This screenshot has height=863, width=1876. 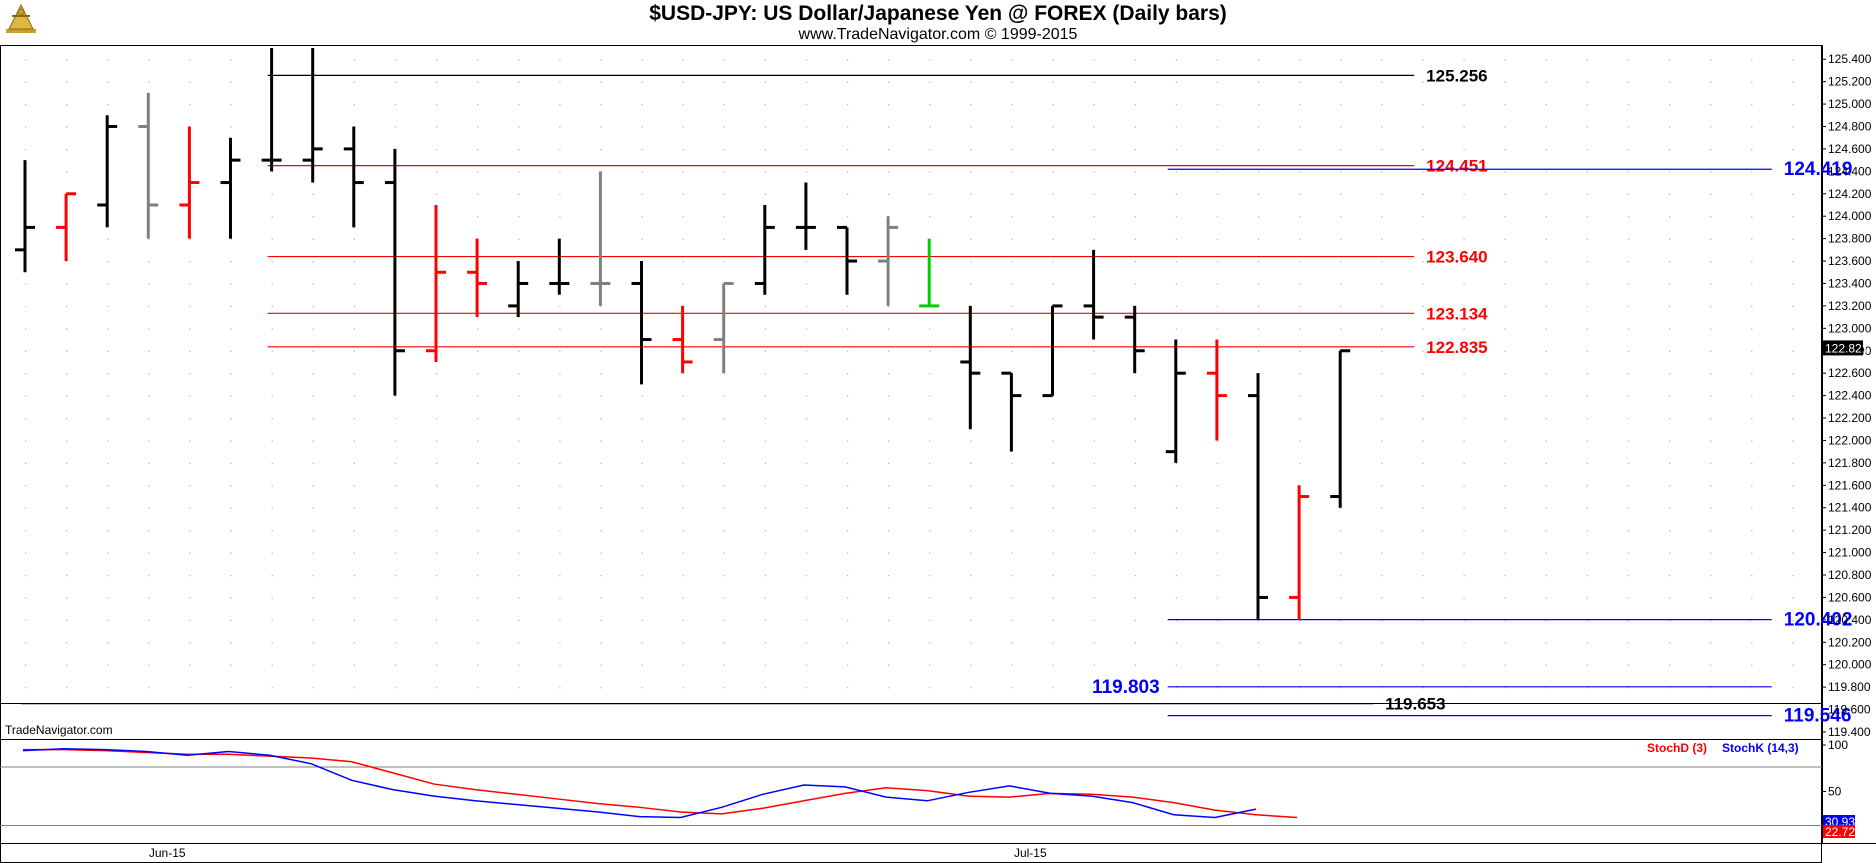 What do you see at coordinates (1850, 373) in the screenshot?
I see `price-tick-label: 122.600` at bounding box center [1850, 373].